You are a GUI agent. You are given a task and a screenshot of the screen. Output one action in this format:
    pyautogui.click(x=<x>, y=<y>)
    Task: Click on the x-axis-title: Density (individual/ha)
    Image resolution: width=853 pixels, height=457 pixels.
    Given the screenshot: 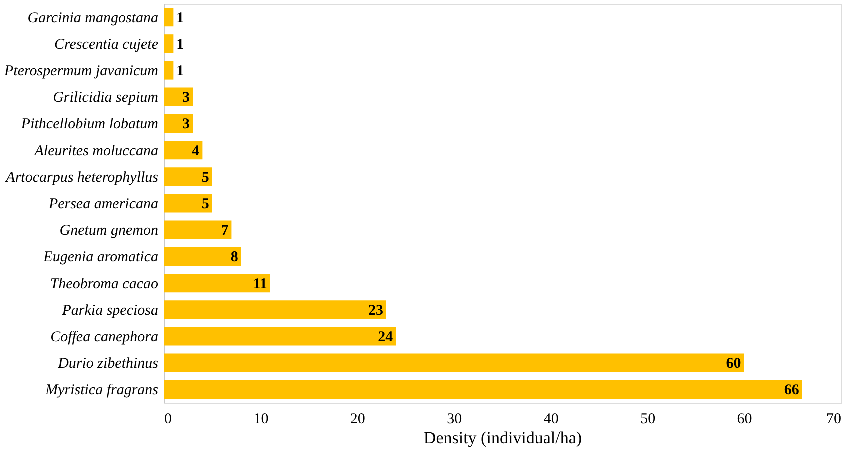 What is the action you would take?
    pyautogui.click(x=503, y=438)
    